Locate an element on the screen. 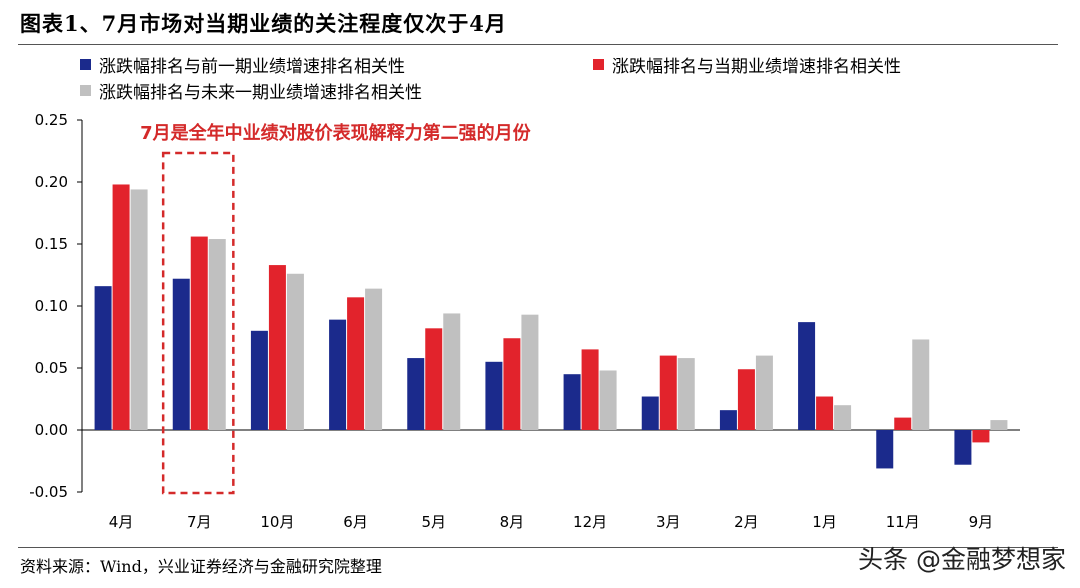  y-tick-label: 0.10 is located at coordinates (51, 306).